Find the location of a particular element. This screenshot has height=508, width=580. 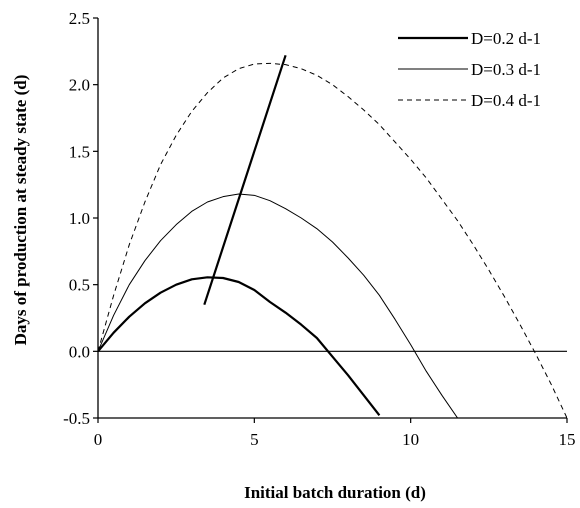

x-axis-title: Initial batch duration (d) is located at coordinates (335, 492).